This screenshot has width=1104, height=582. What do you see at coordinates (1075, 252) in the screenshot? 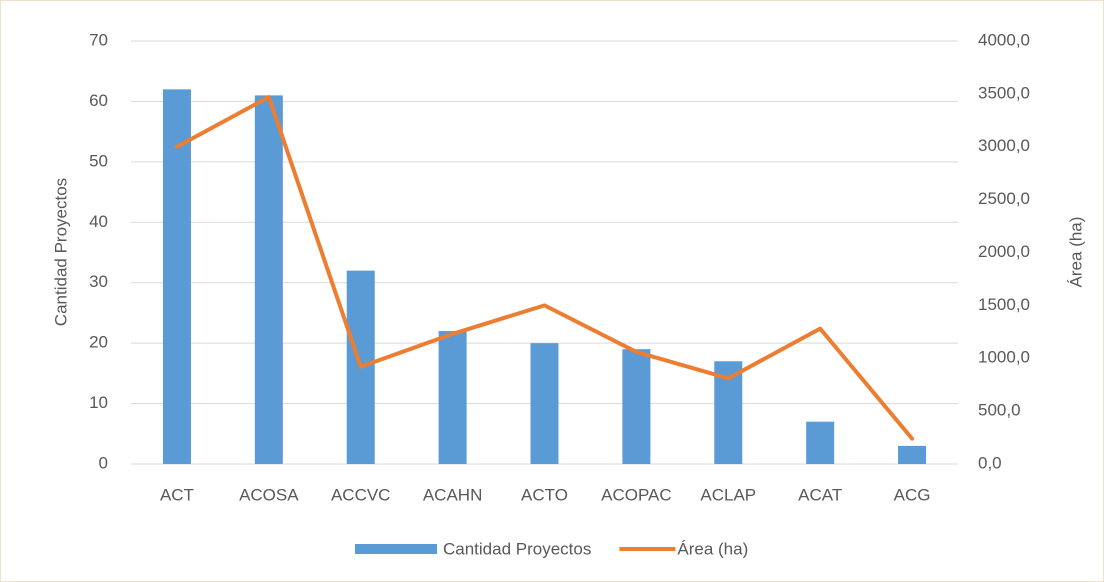
I see `y2-axis-label: Área (ha)` at bounding box center [1075, 252].